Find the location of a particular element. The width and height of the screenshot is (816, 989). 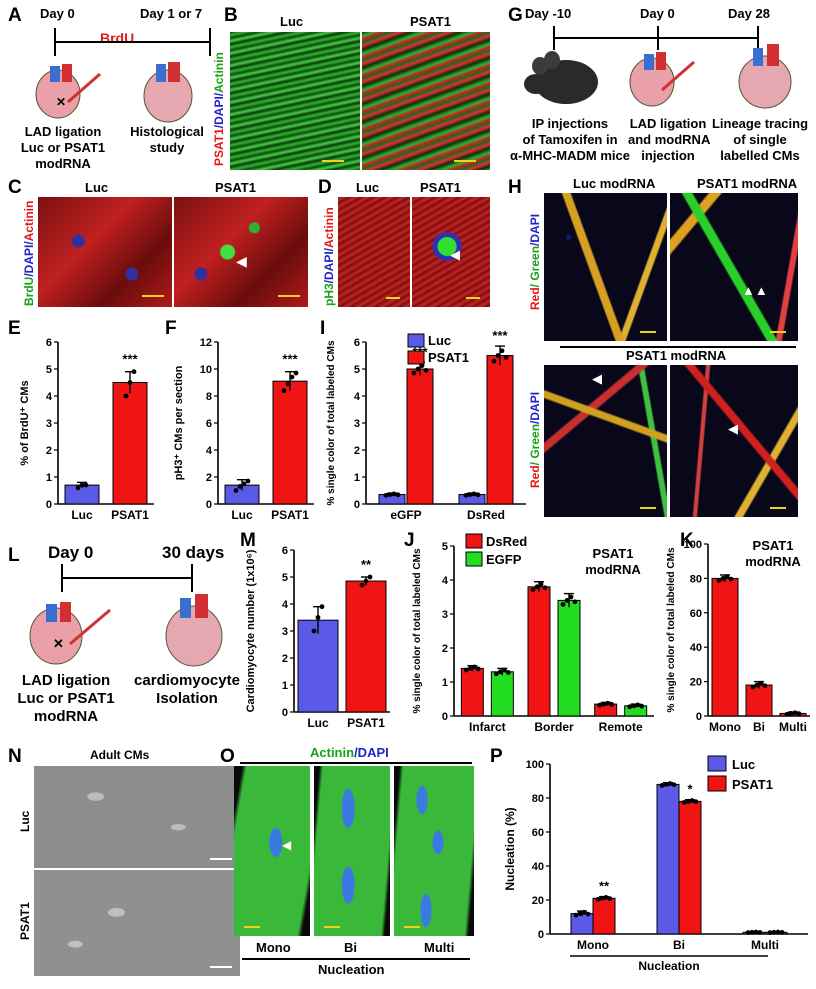

legend-label: DsRed is located at coordinates (506, 541).